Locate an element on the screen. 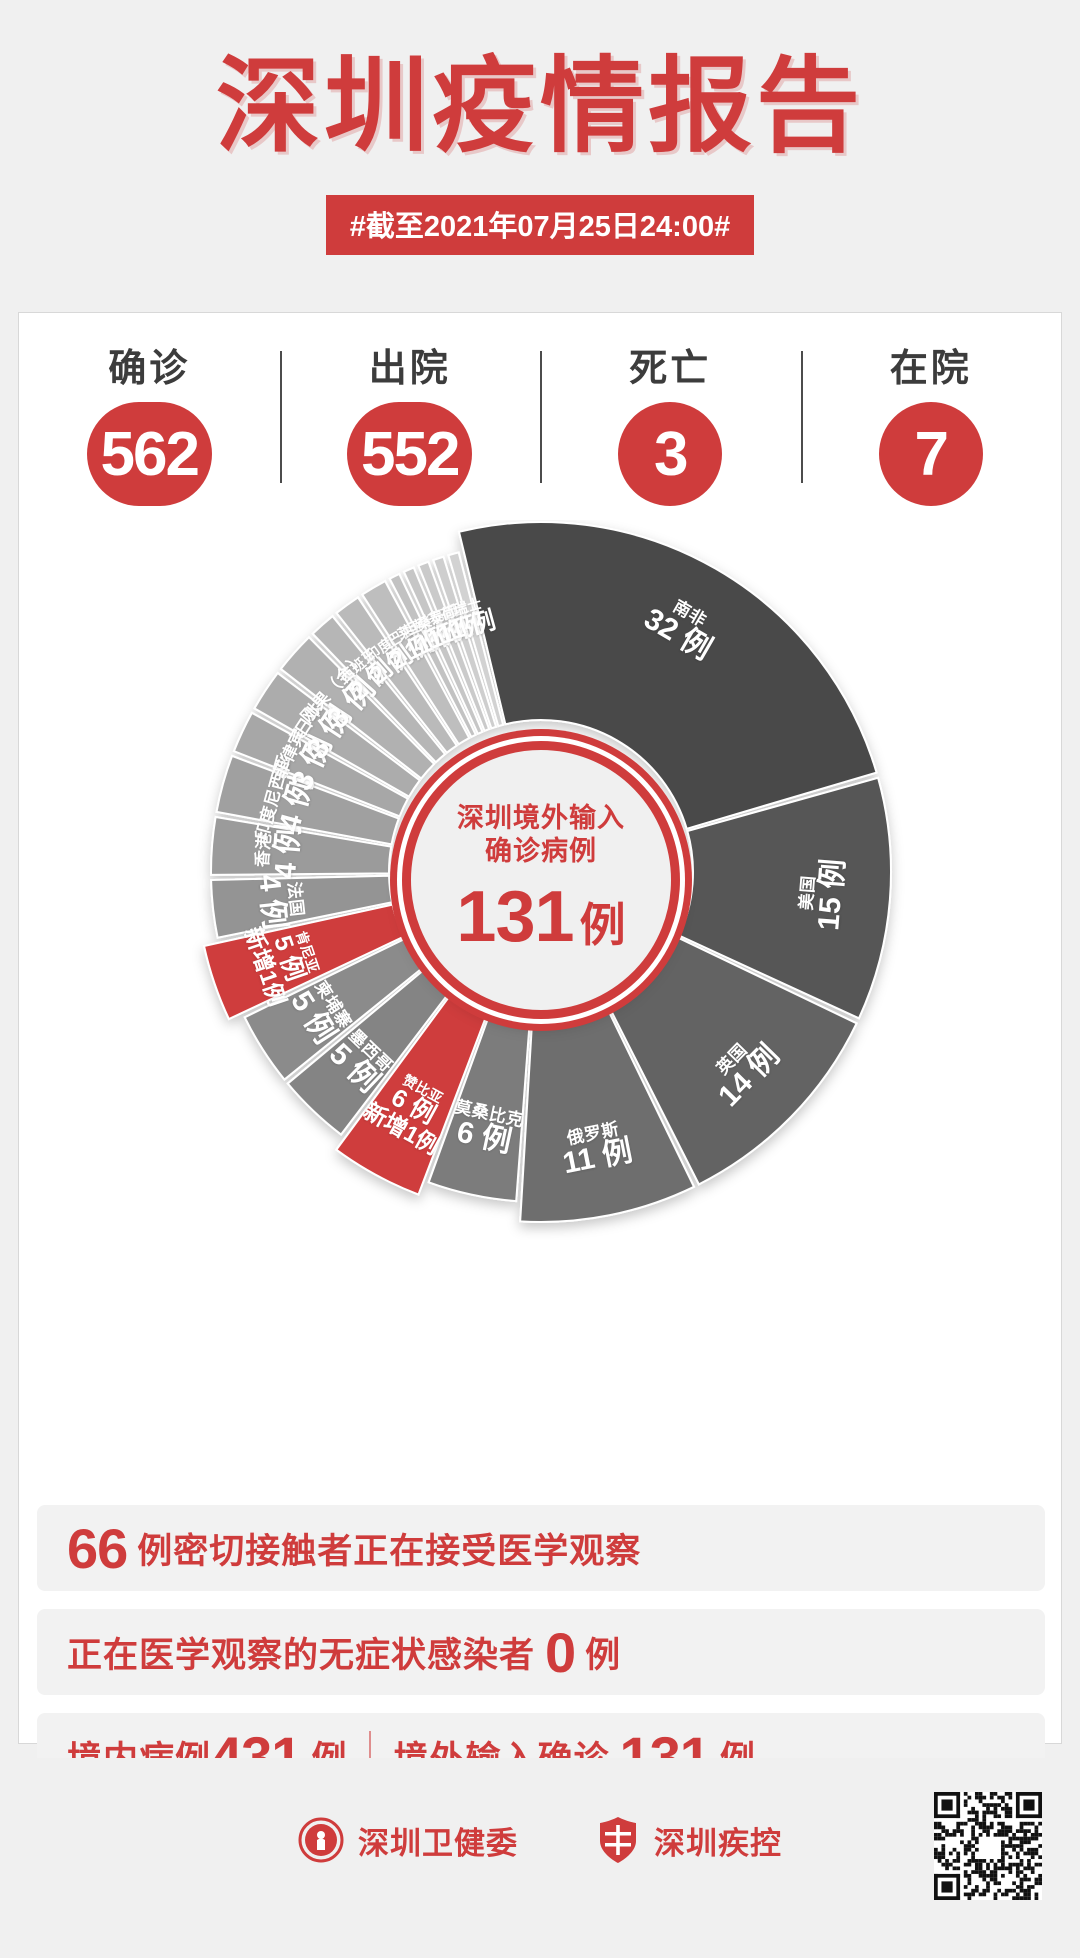  slice-case-count: 15 例 is located at coordinates (831, 895).